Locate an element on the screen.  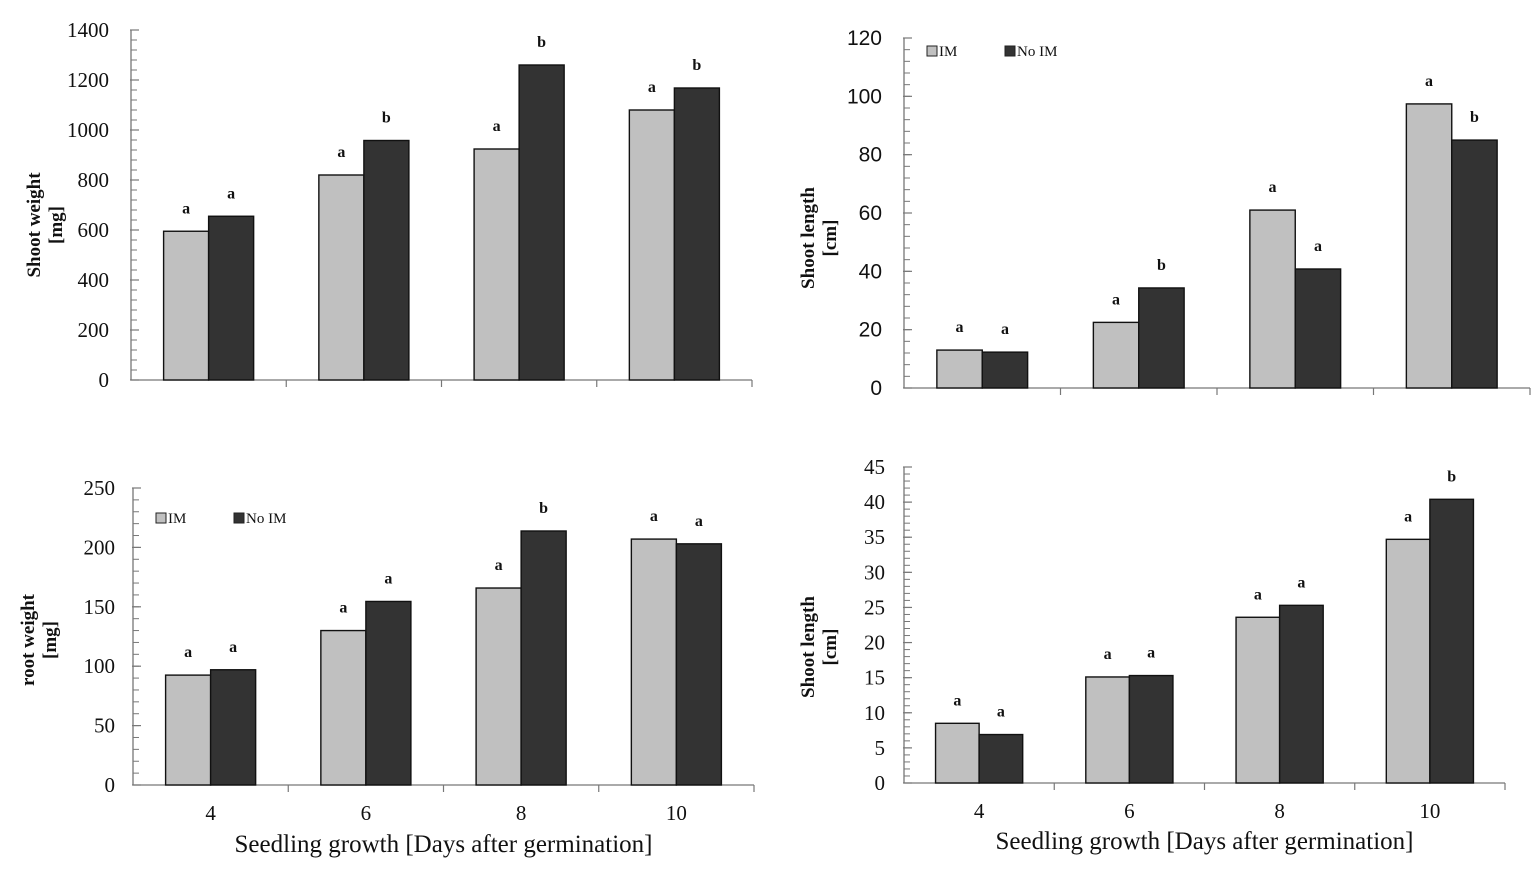
x-axis-title: Seedling growth [Days after germination] is located at coordinates (444, 844).